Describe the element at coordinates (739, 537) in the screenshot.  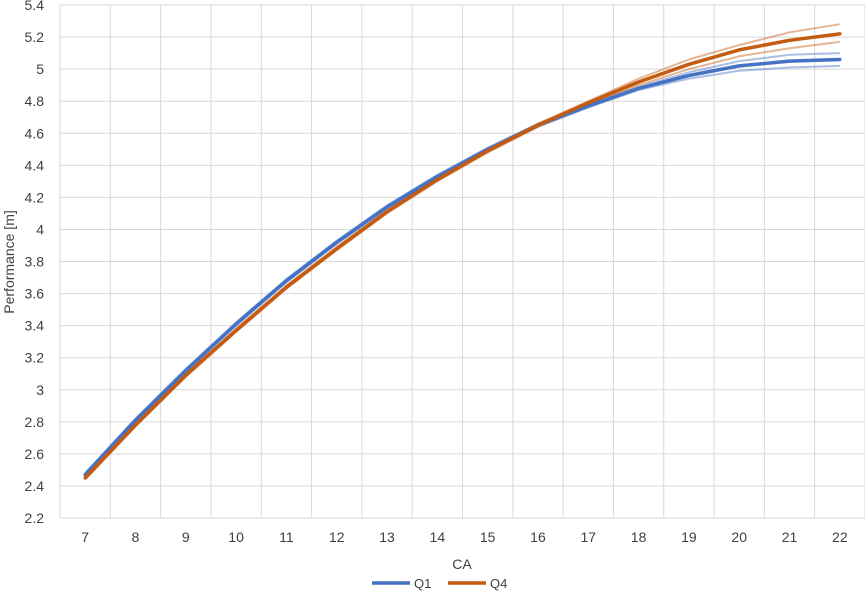
I see `x-tick-label: 20` at that location.